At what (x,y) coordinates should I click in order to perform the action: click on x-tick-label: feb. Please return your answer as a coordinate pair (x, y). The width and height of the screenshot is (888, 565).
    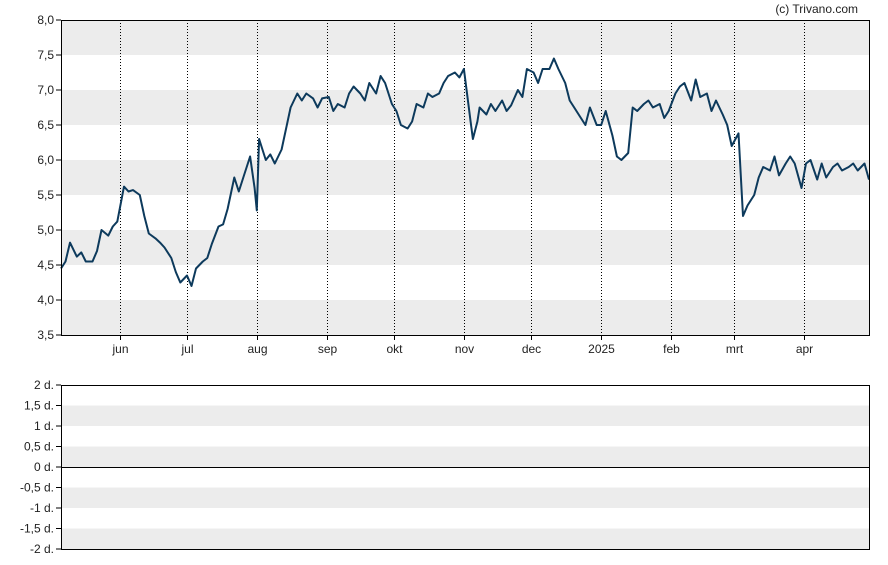
    Looking at the image, I should click on (671, 349).